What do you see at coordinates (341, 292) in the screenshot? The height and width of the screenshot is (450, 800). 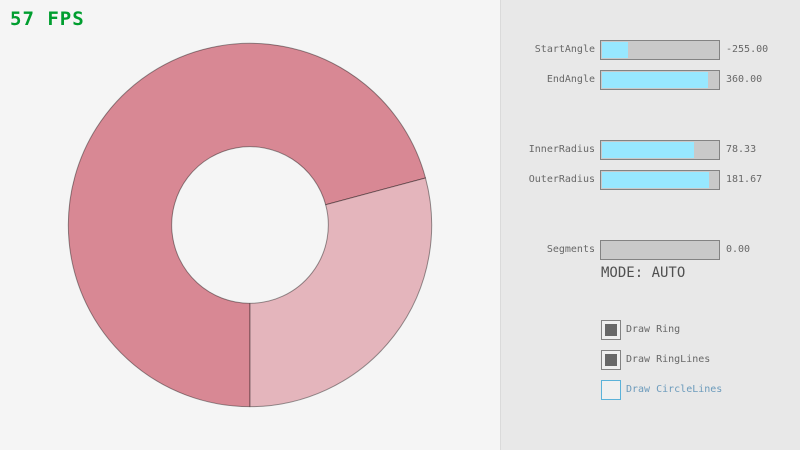 I see `ring-sector-single-pass` at bounding box center [341, 292].